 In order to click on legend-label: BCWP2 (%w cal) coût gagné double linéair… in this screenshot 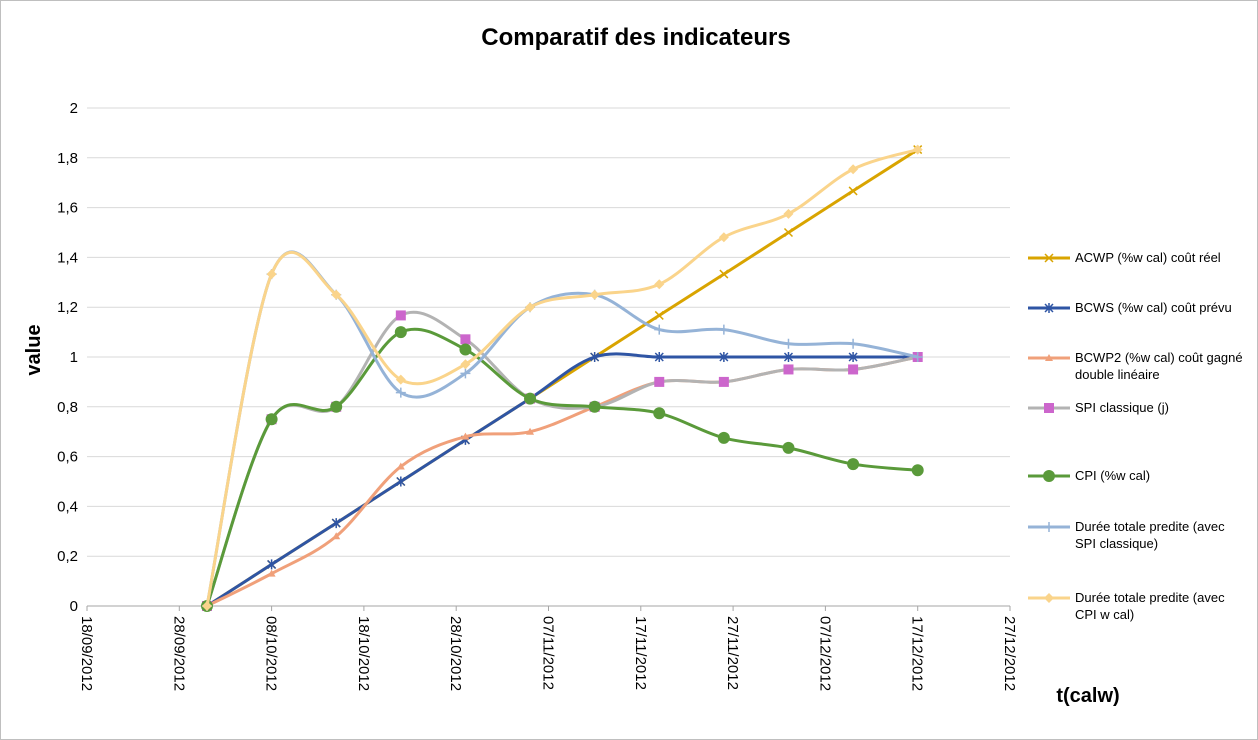, I will do `click(1159, 366)`.